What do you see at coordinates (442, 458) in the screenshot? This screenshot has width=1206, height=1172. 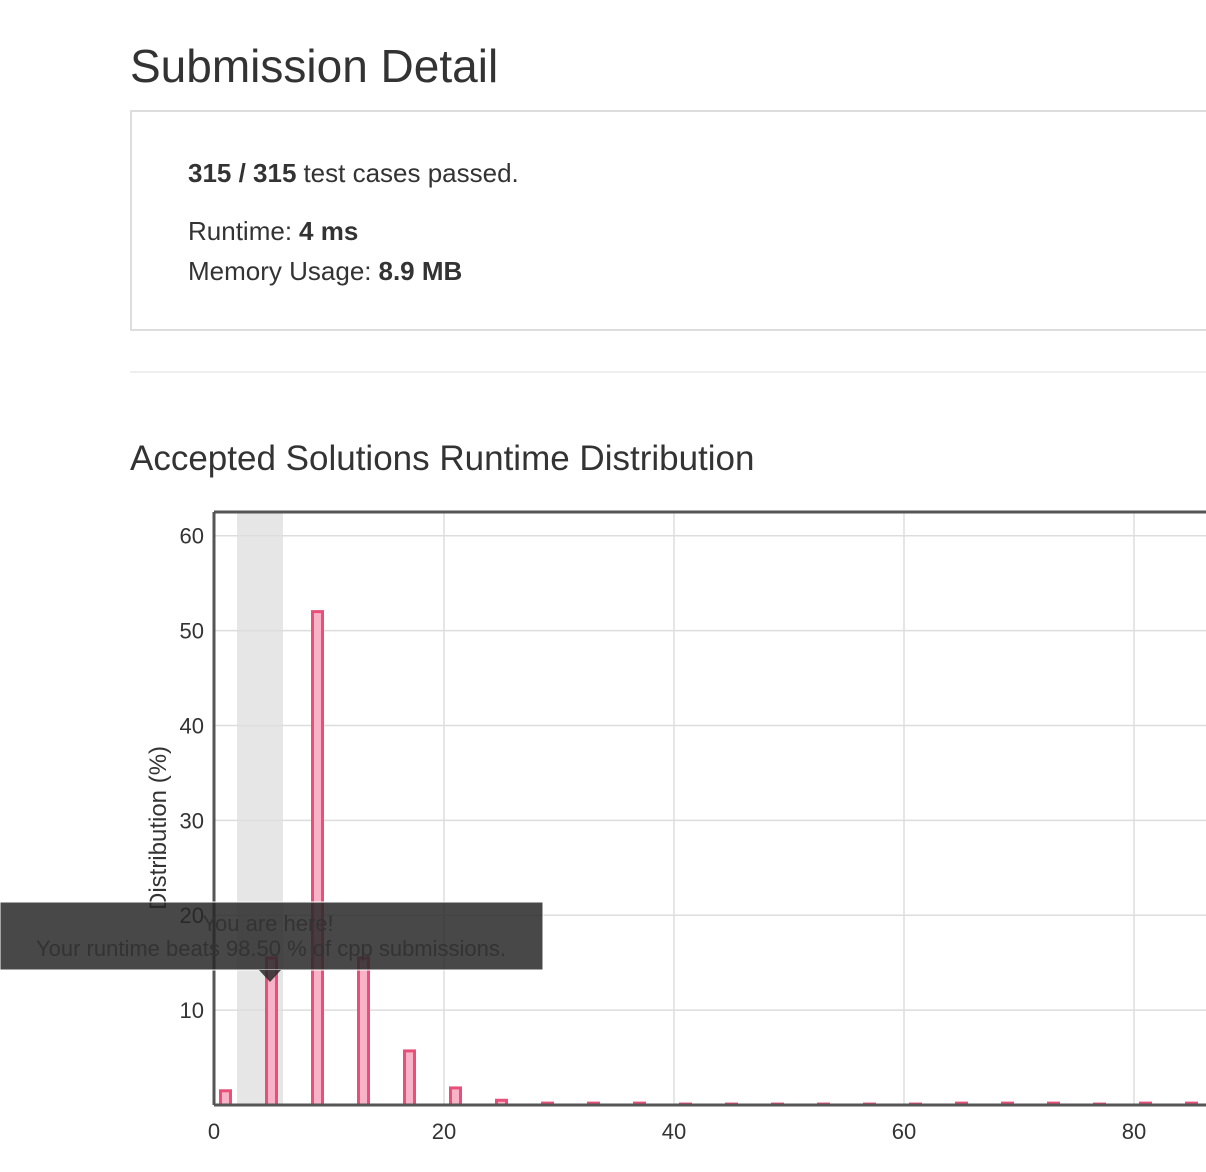 I see `section-title: Accepted Solutions Runtime Distribution` at bounding box center [442, 458].